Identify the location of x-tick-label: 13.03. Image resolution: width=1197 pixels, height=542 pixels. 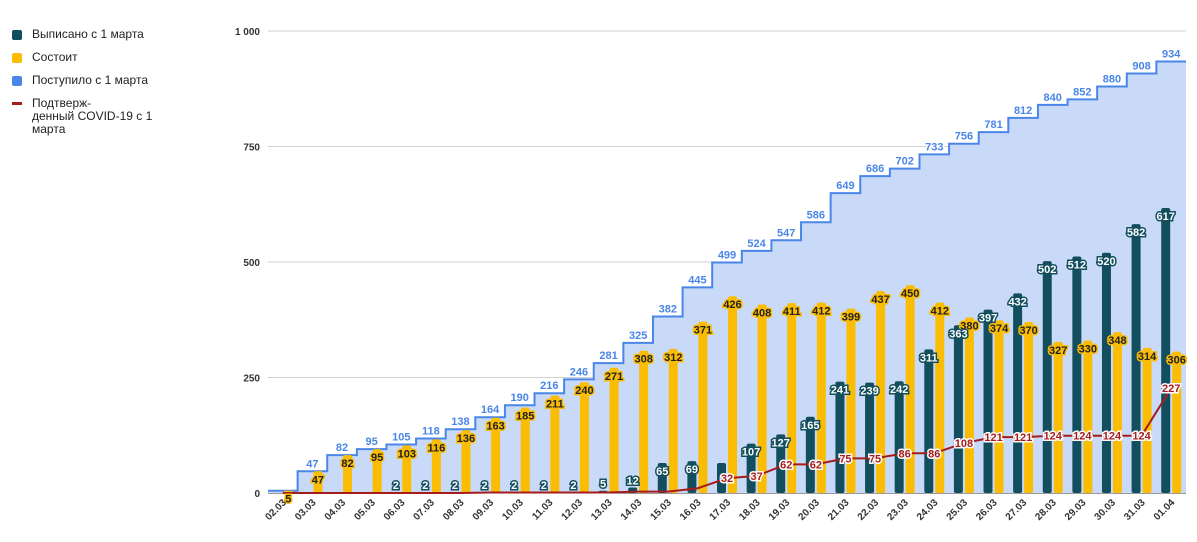
(602, 510).